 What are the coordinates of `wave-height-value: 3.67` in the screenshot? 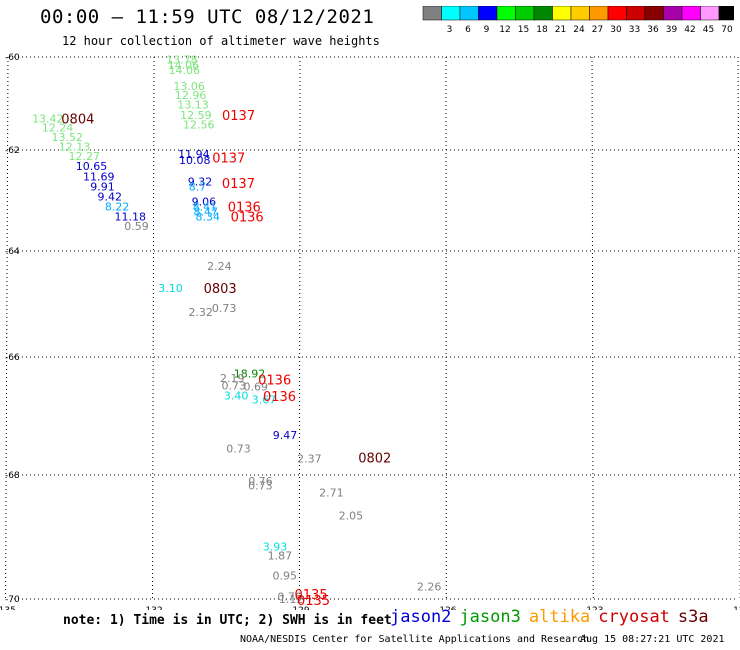 It's located at (264, 399).